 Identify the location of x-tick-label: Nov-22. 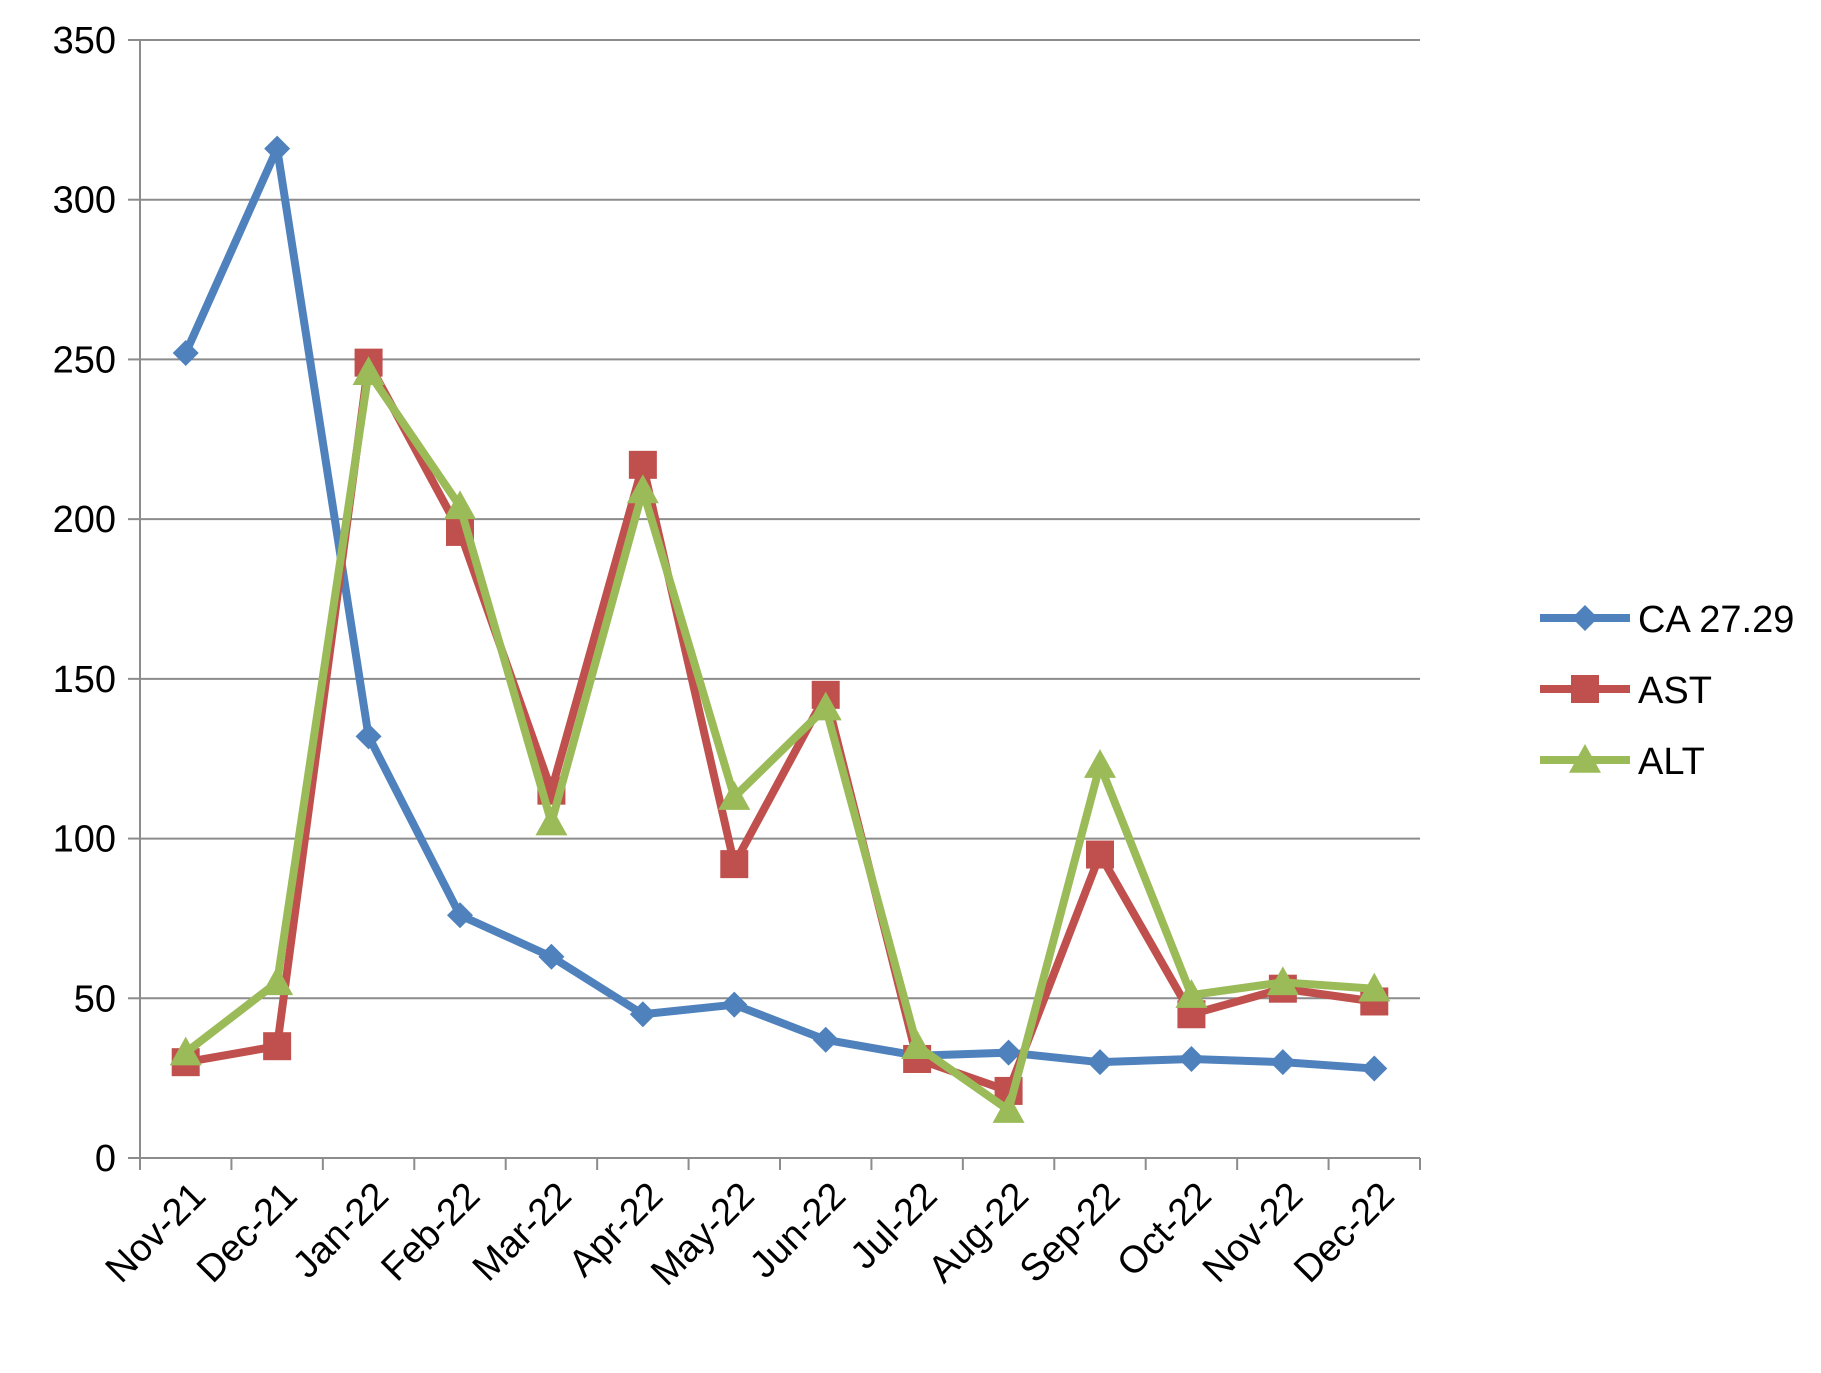
(1253, 1233).